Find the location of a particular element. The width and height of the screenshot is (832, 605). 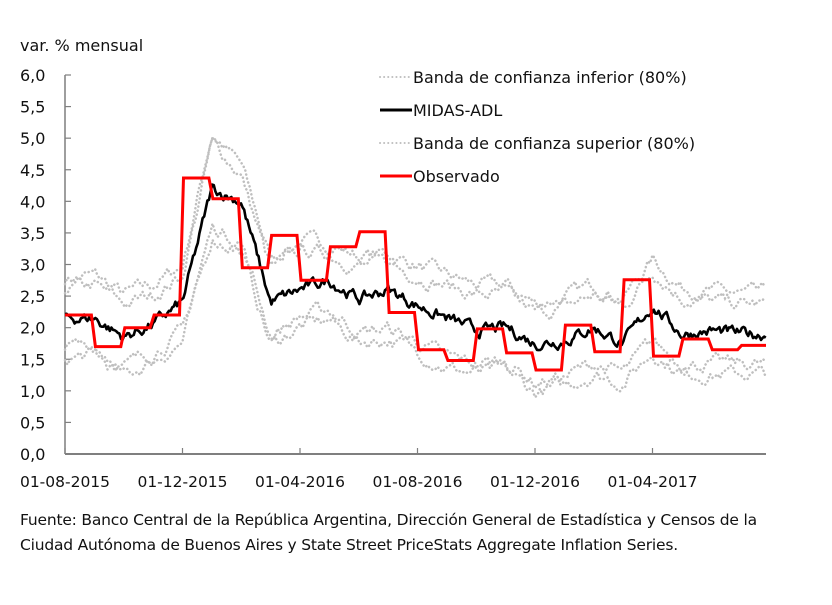

y-axis: 0,0 0,5 1,0 1,5 2,0 2,5 3,0 3,5 4,0 4,5 5,0 5,5 6,0 is located at coordinates (45, 265).